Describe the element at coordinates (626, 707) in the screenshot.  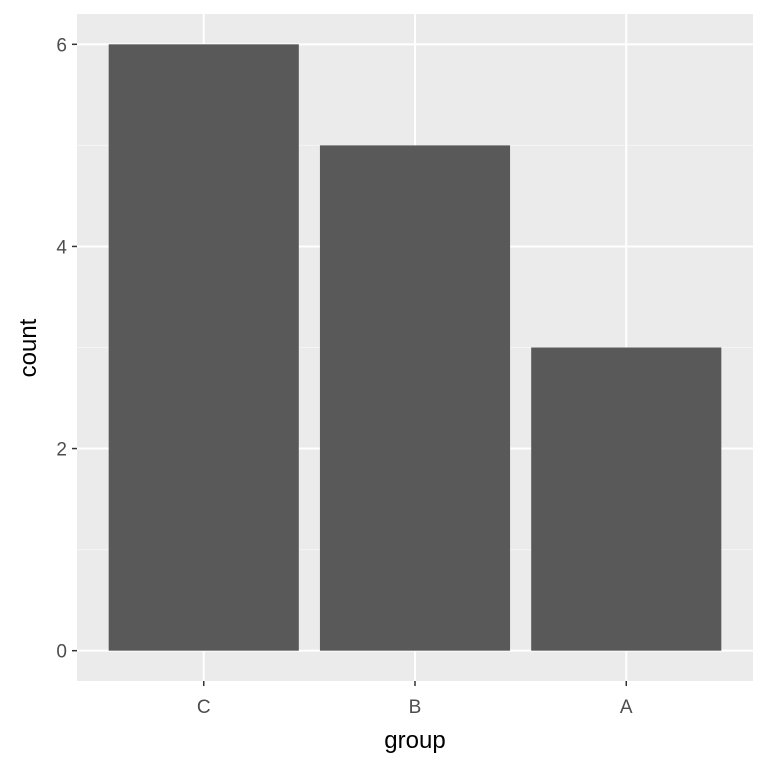
I see `x-tick-label: A` at that location.